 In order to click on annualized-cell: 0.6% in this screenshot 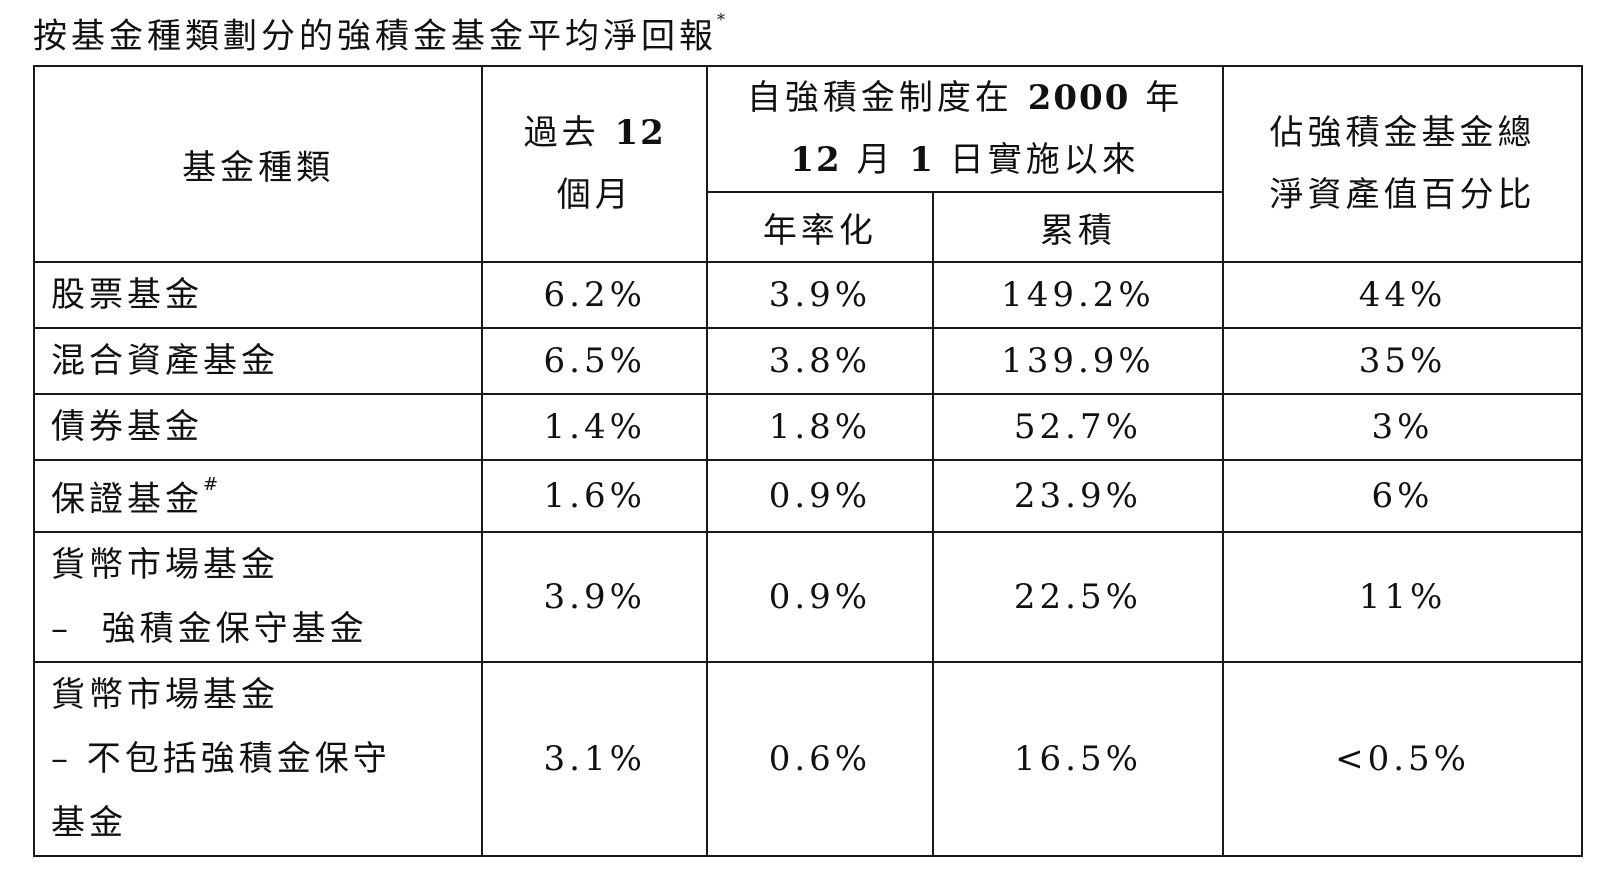, I will do `click(820, 759)`.